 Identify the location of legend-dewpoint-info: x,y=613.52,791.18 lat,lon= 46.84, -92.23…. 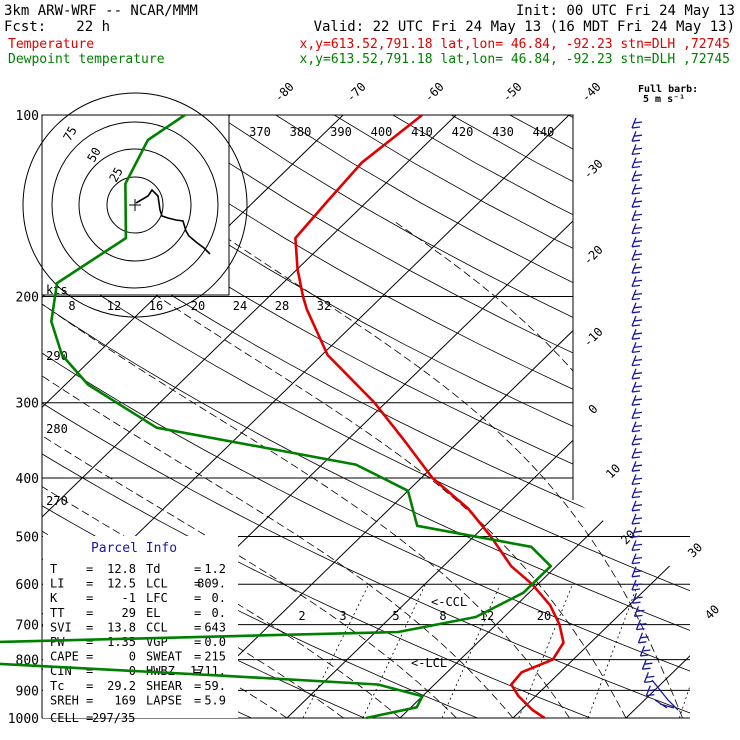
(515, 59).